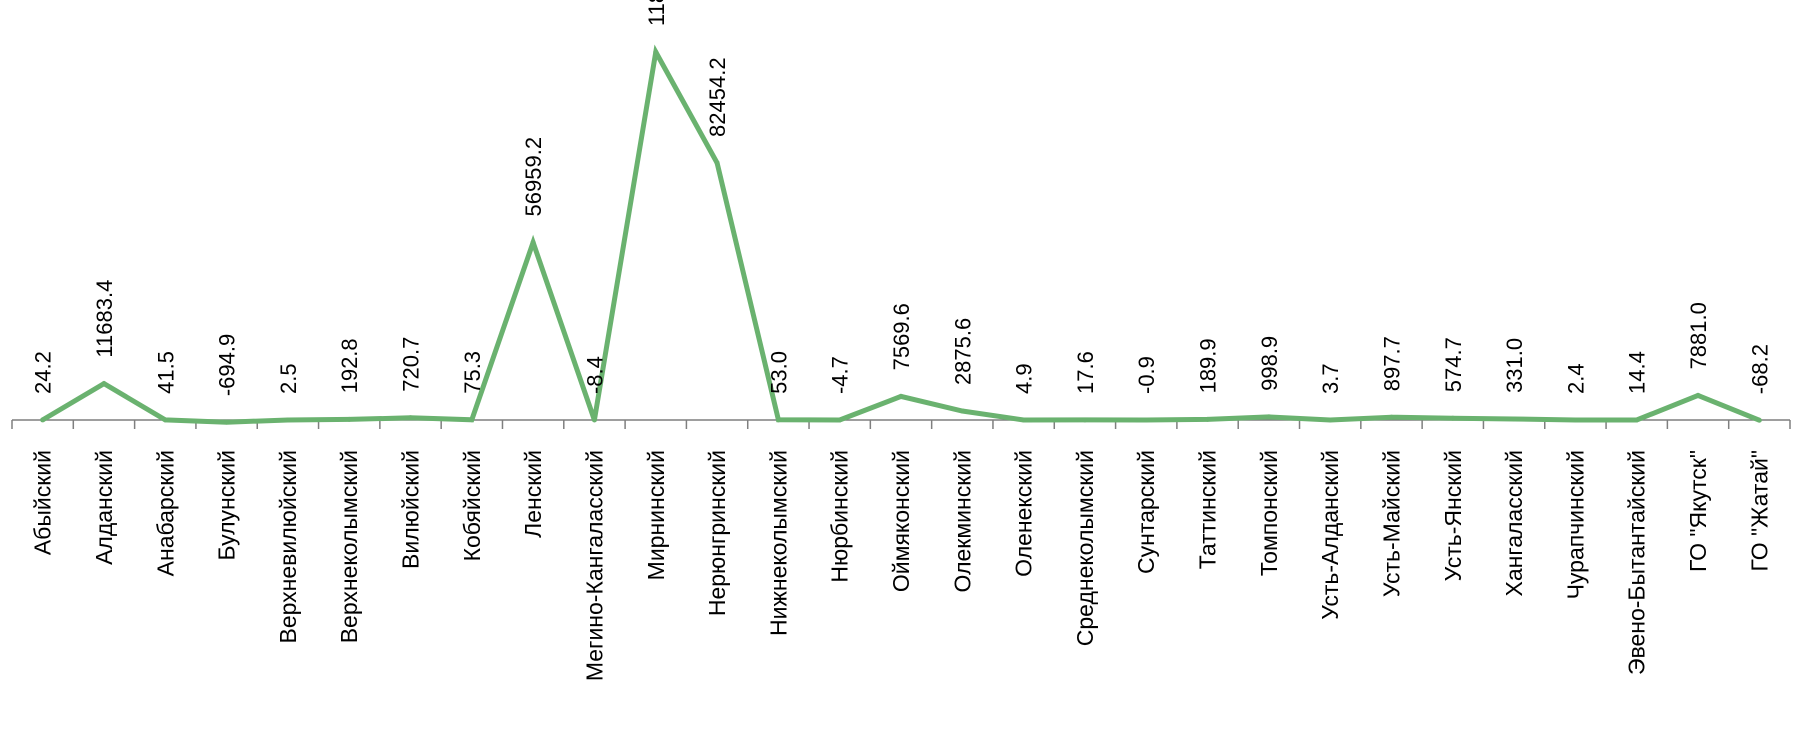  What do you see at coordinates (1514, 365) in the screenshot?
I see `data-label: 331.0` at bounding box center [1514, 365].